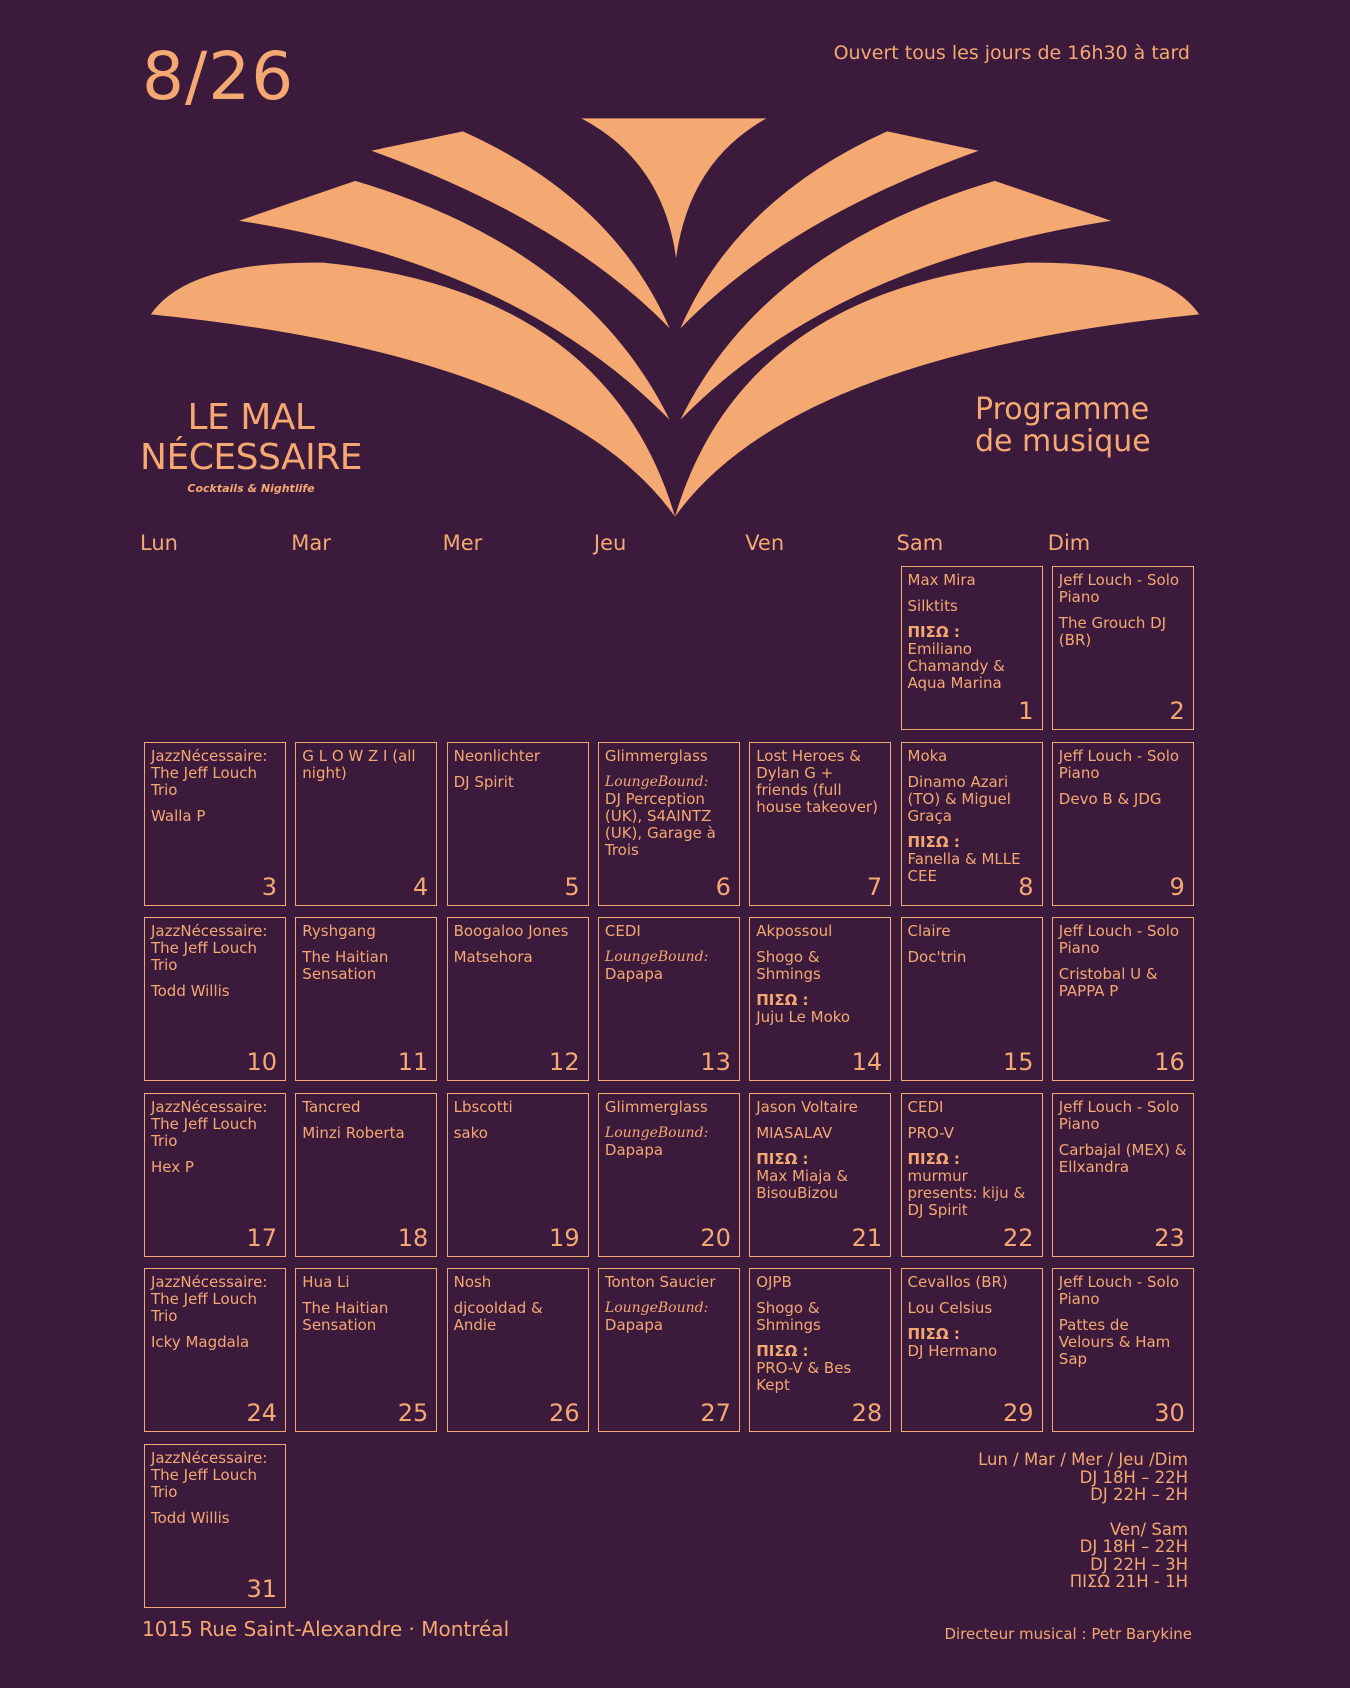 Image resolution: width=1350 pixels, height=1688 pixels. What do you see at coordinates (331, 1106) in the screenshot?
I see `performer: Tancred` at bounding box center [331, 1106].